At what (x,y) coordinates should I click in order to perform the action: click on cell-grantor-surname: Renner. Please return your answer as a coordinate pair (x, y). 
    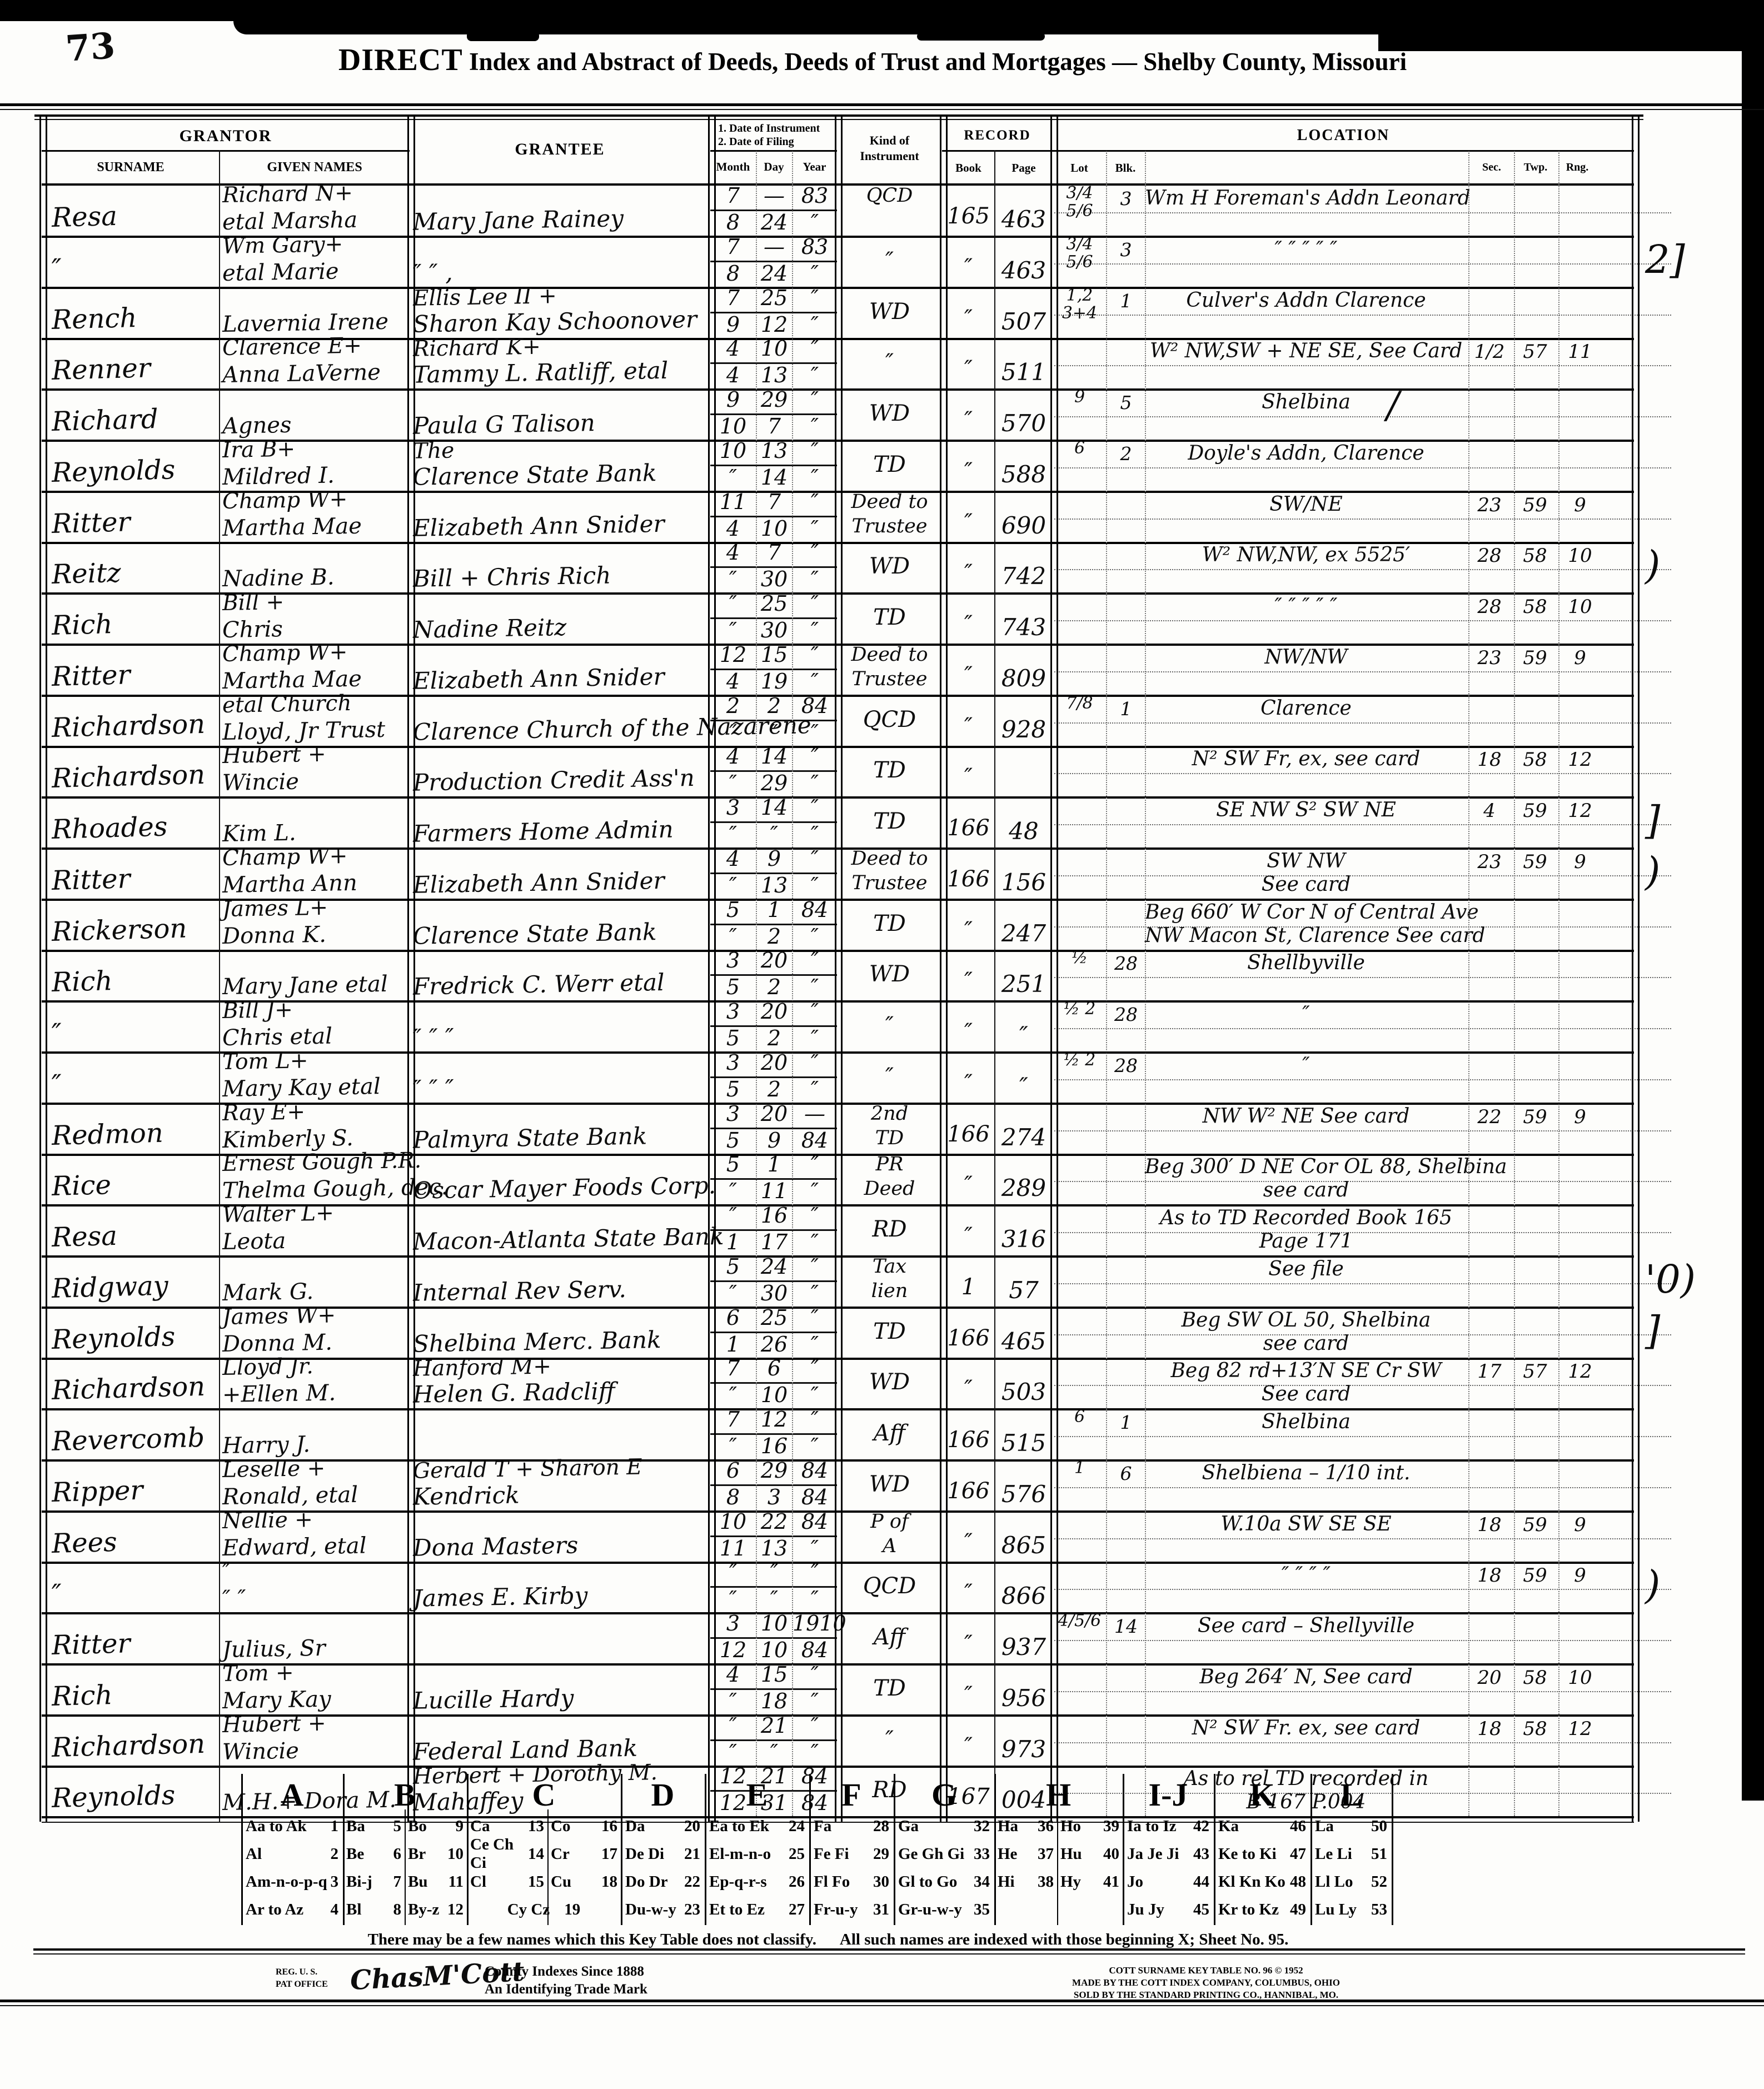
    Looking at the image, I should click on (101, 369).